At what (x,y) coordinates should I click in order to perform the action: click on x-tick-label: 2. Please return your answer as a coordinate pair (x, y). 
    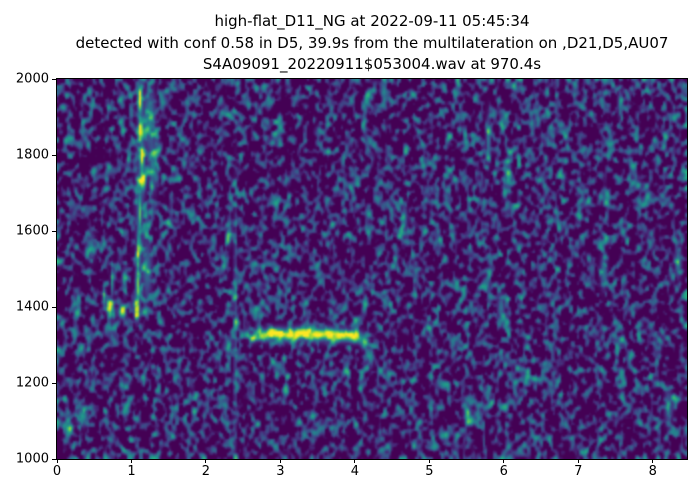
    Looking at the image, I should click on (206, 471).